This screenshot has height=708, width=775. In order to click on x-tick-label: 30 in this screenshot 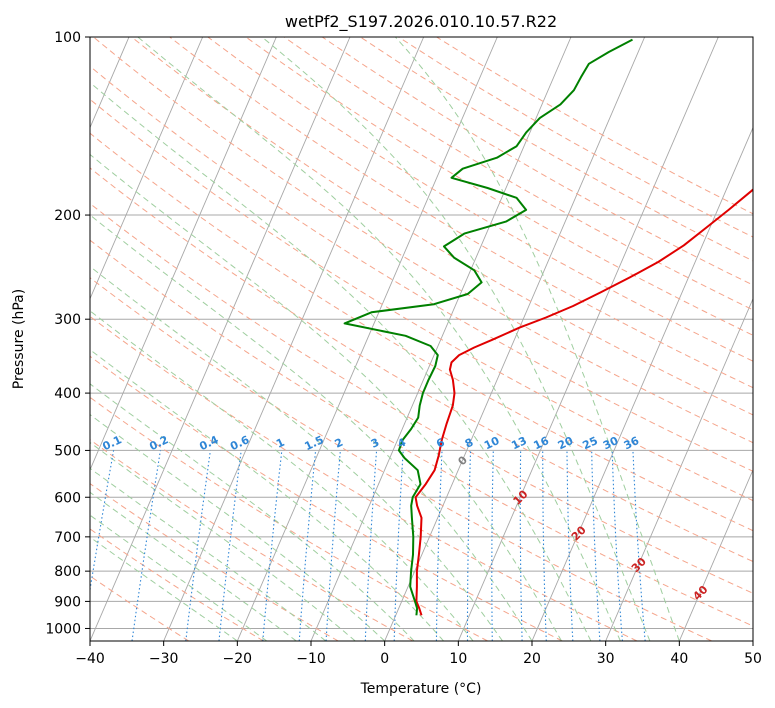, I will do `click(606, 659)`.